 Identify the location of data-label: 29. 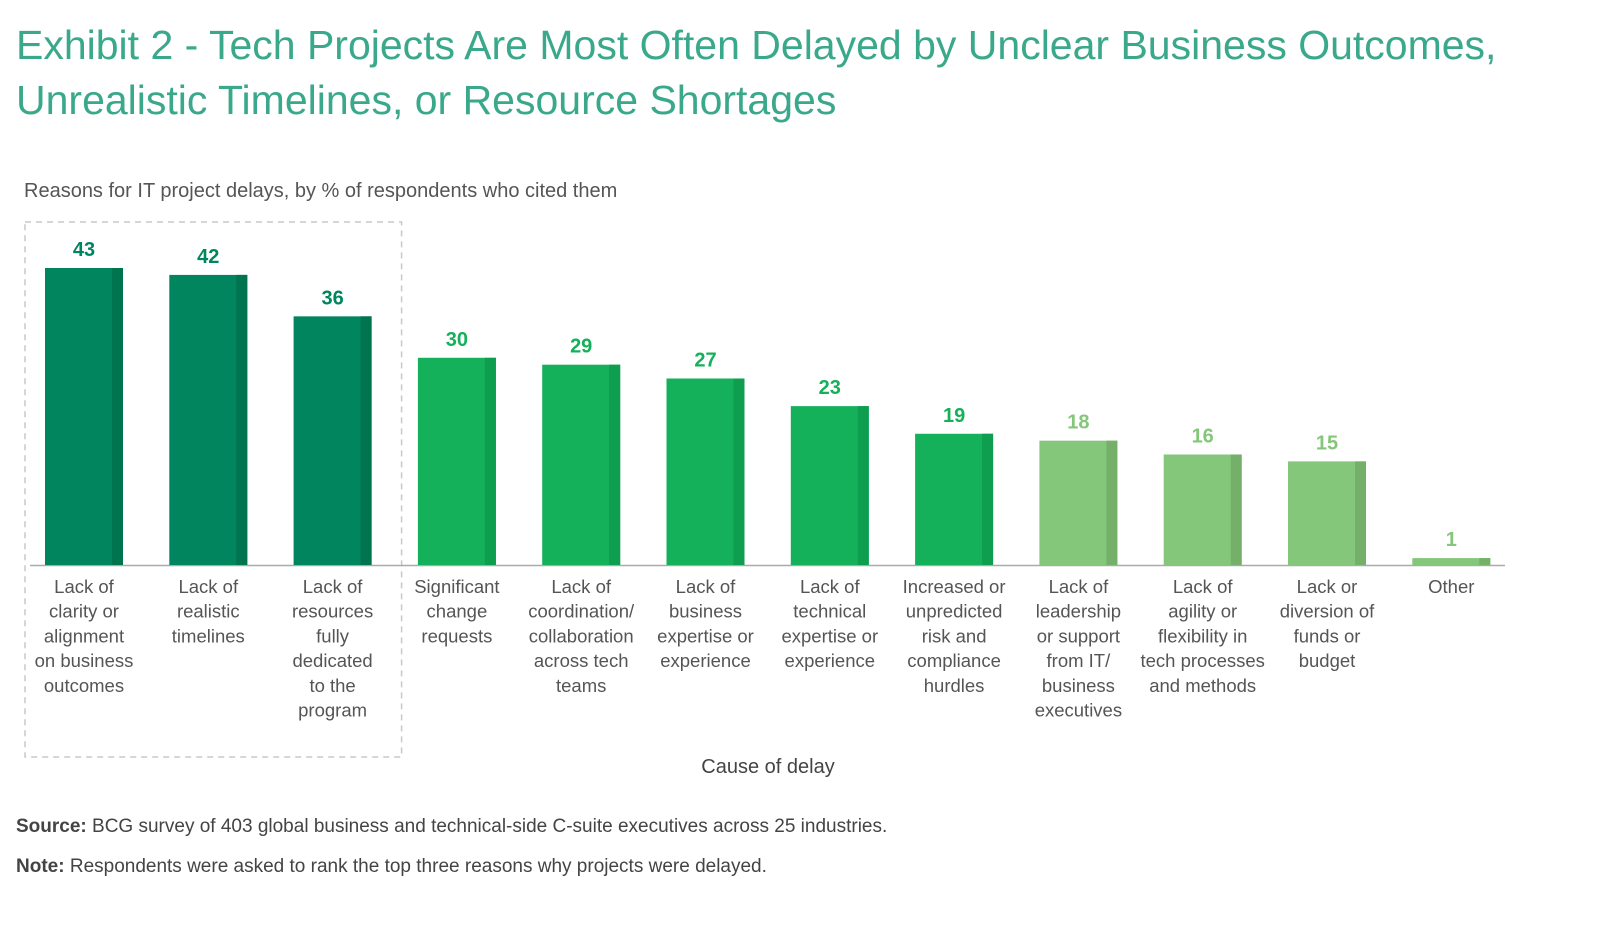
(581, 347).